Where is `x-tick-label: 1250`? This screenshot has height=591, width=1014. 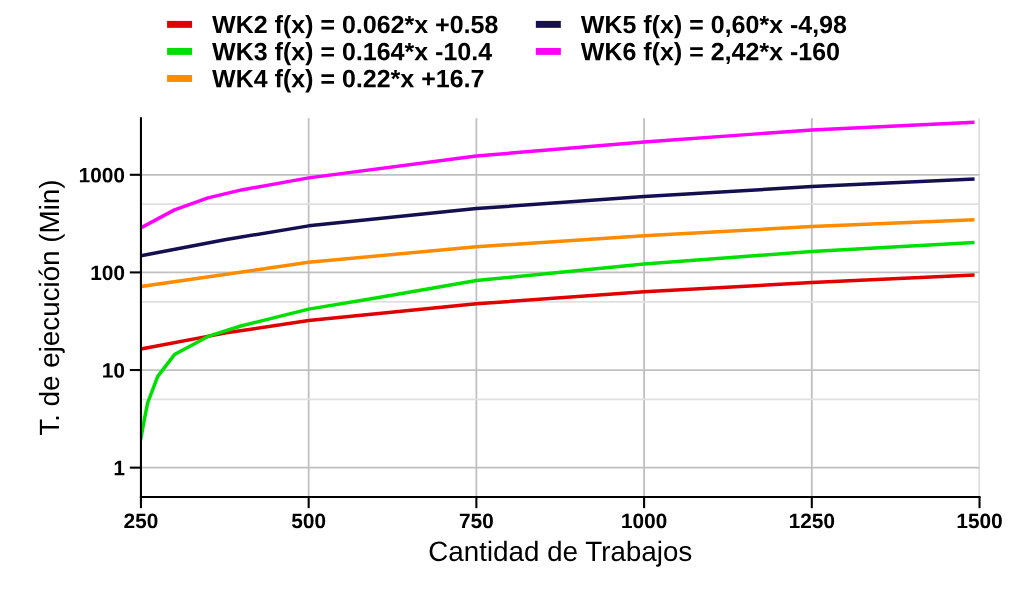 x-tick-label: 1250 is located at coordinates (812, 521).